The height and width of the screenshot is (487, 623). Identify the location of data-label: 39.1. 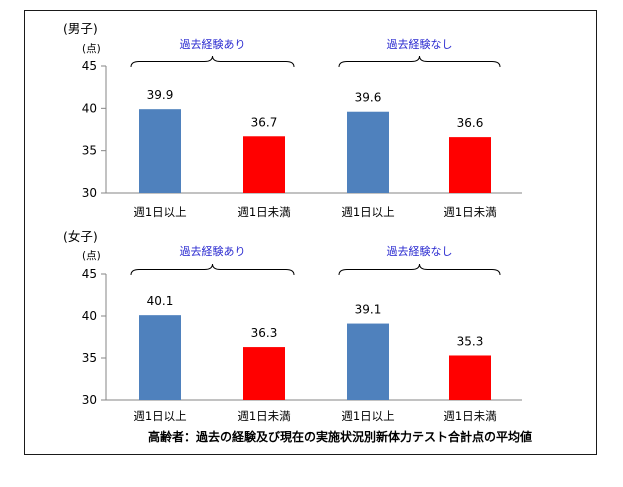
(368, 310).